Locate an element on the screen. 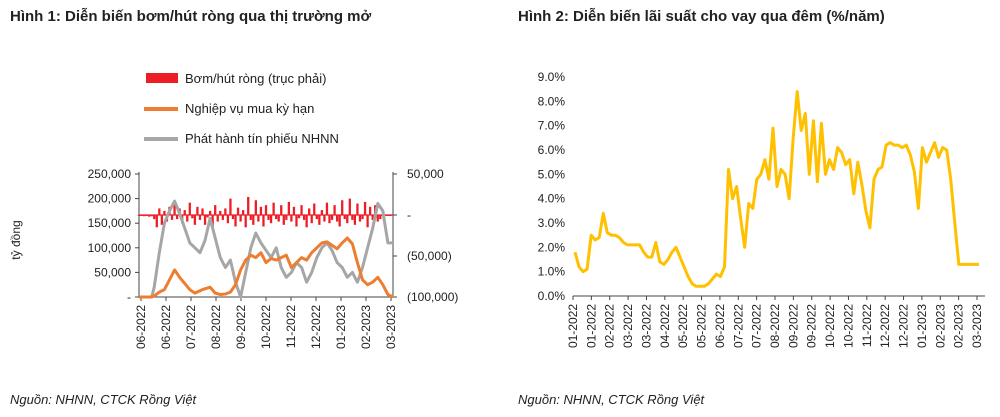  fig2-y-tick-label: 9.0% is located at coordinates (552, 77).